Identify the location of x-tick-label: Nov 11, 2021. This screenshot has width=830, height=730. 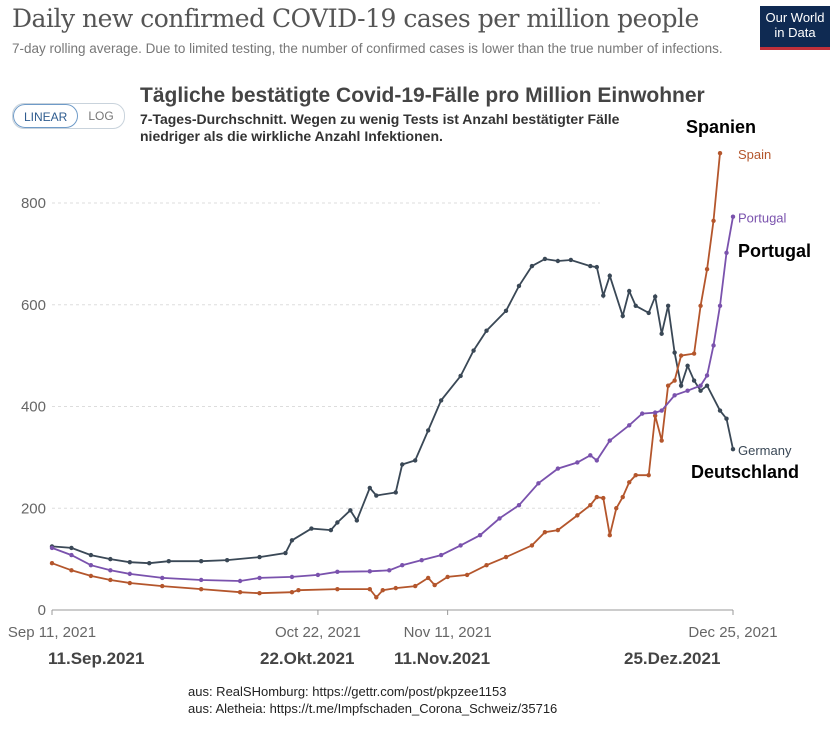
(448, 632).